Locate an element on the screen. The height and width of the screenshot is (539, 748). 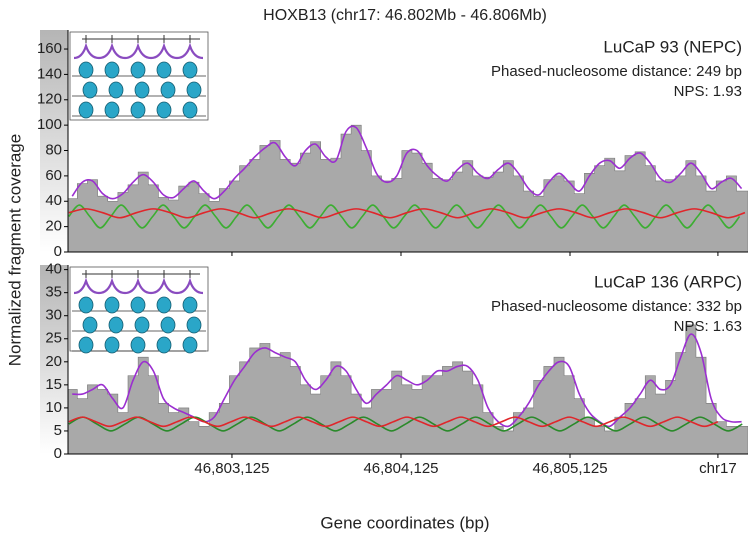
y-tick-label: 30 is located at coordinates (53, 315).